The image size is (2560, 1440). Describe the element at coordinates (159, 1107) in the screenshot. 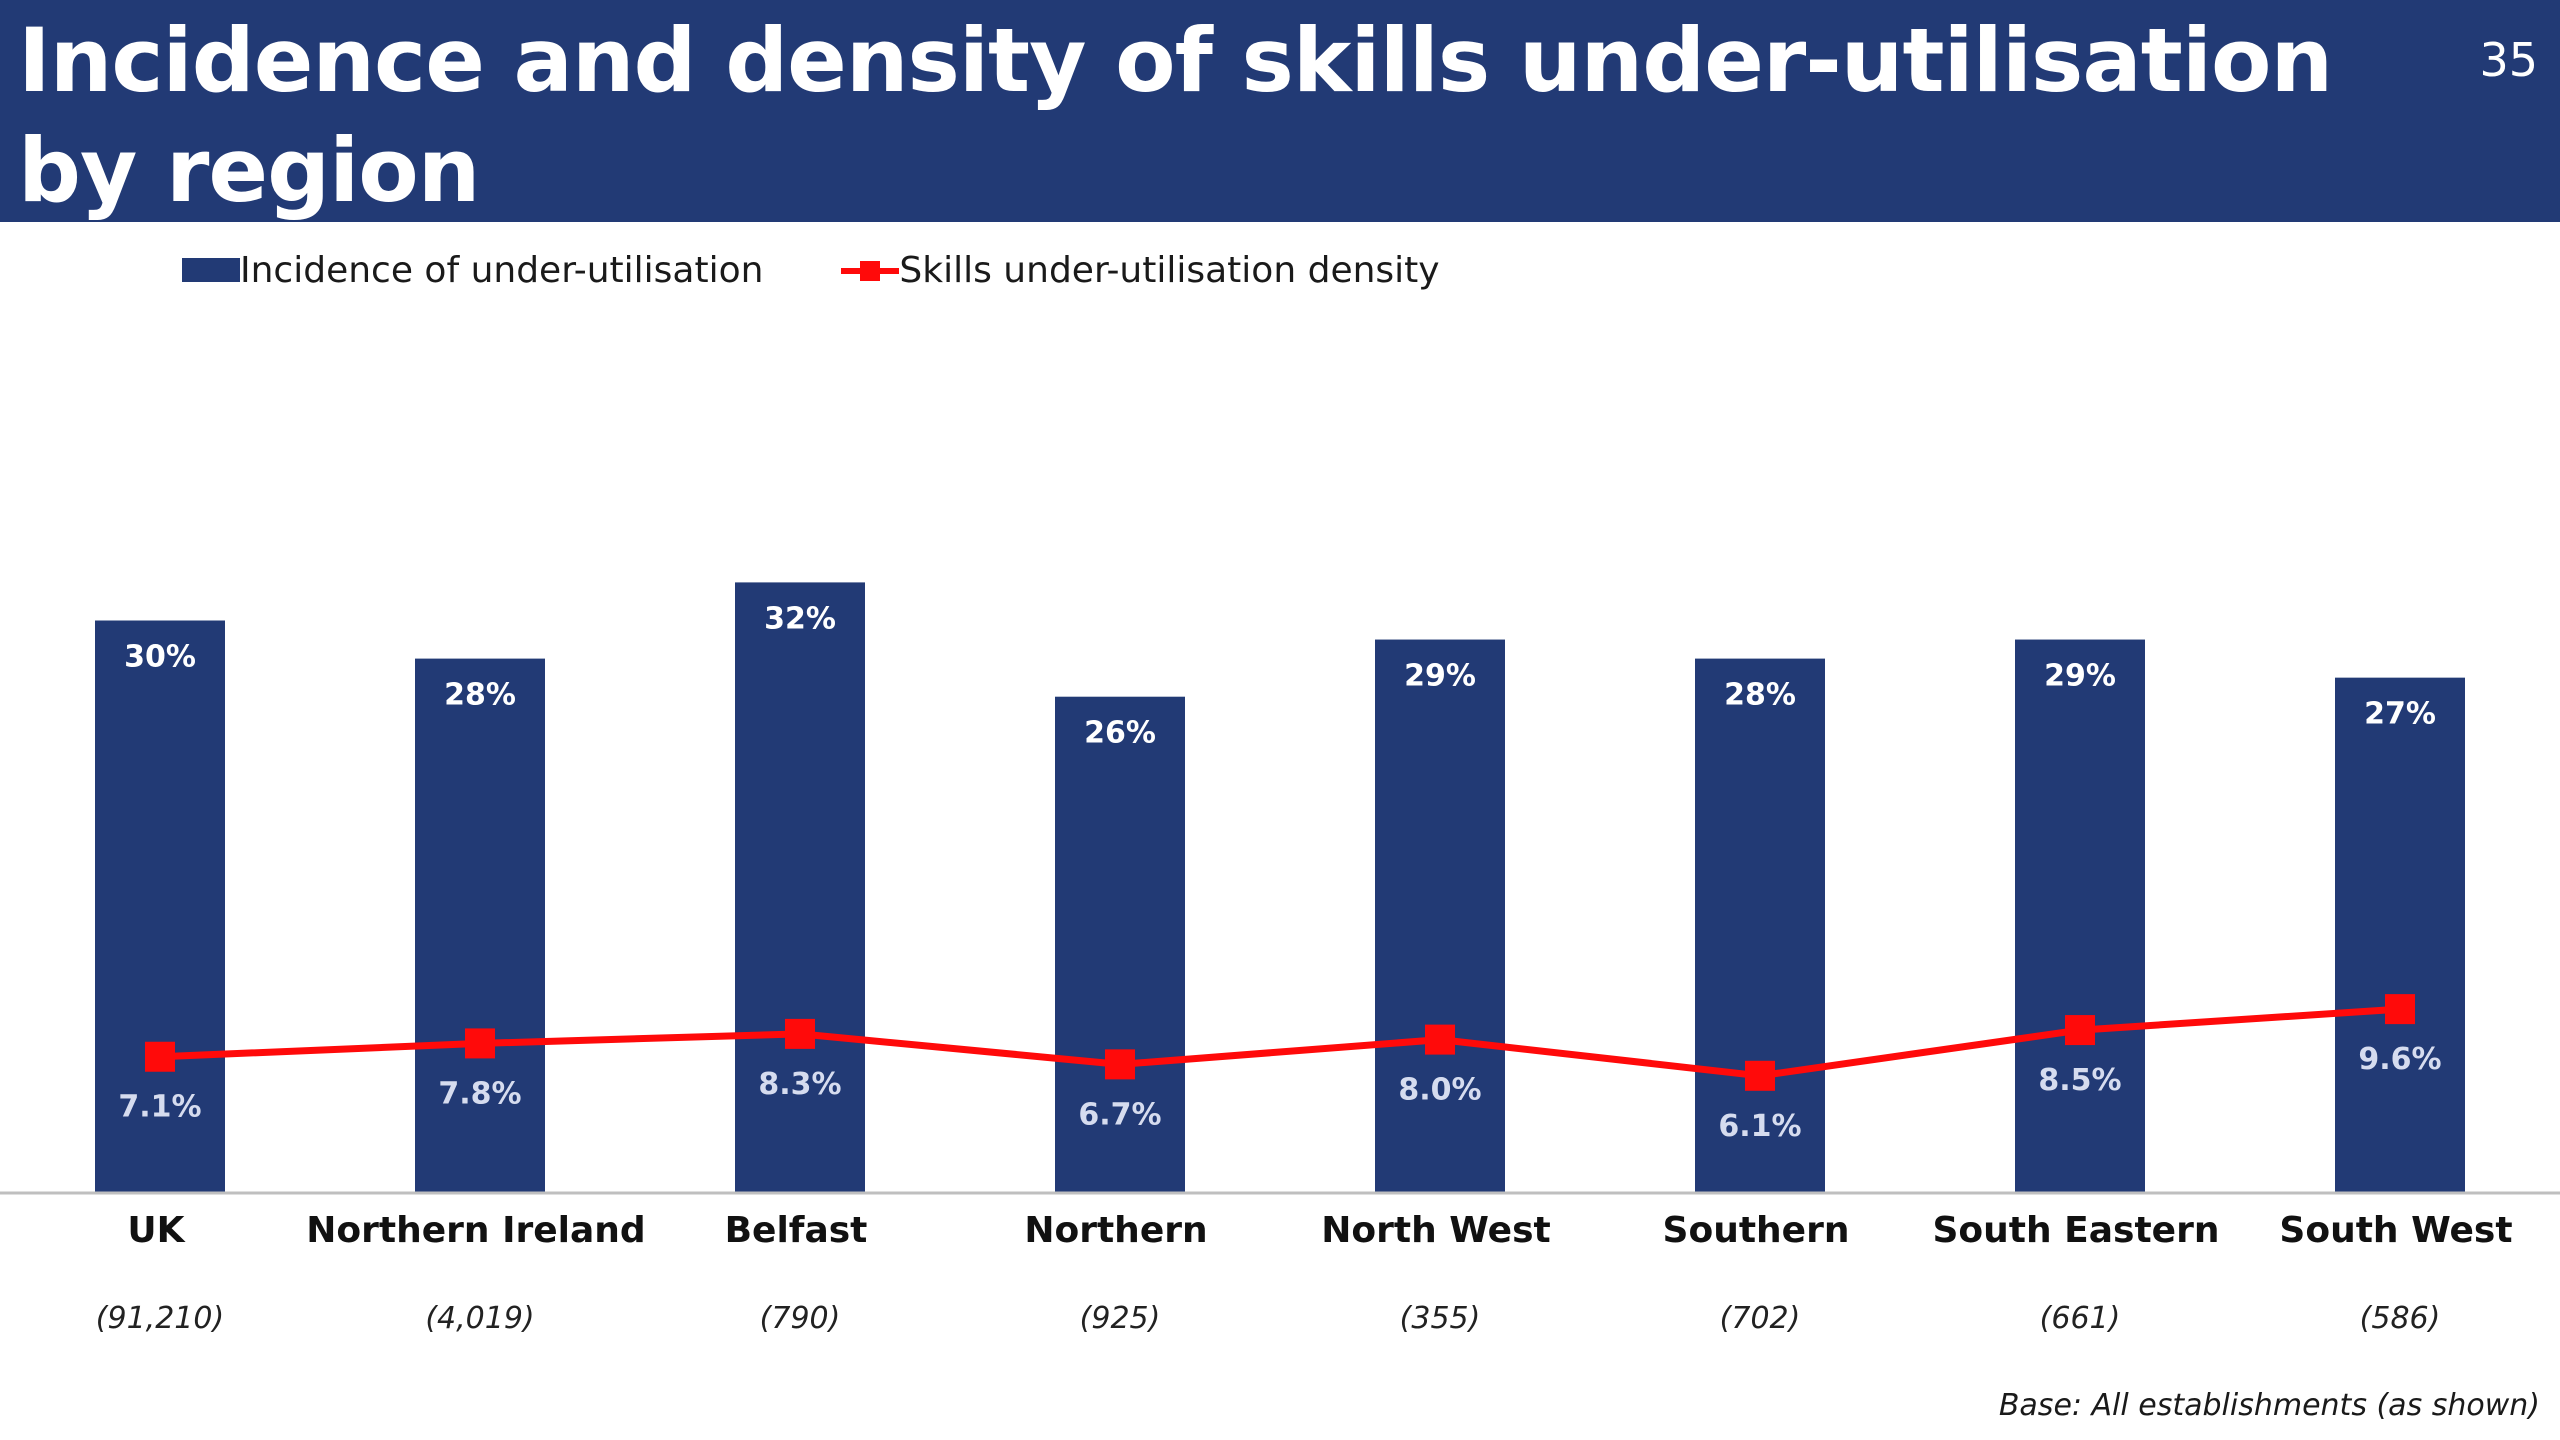

I see `density-value-label: 7.1%` at that location.